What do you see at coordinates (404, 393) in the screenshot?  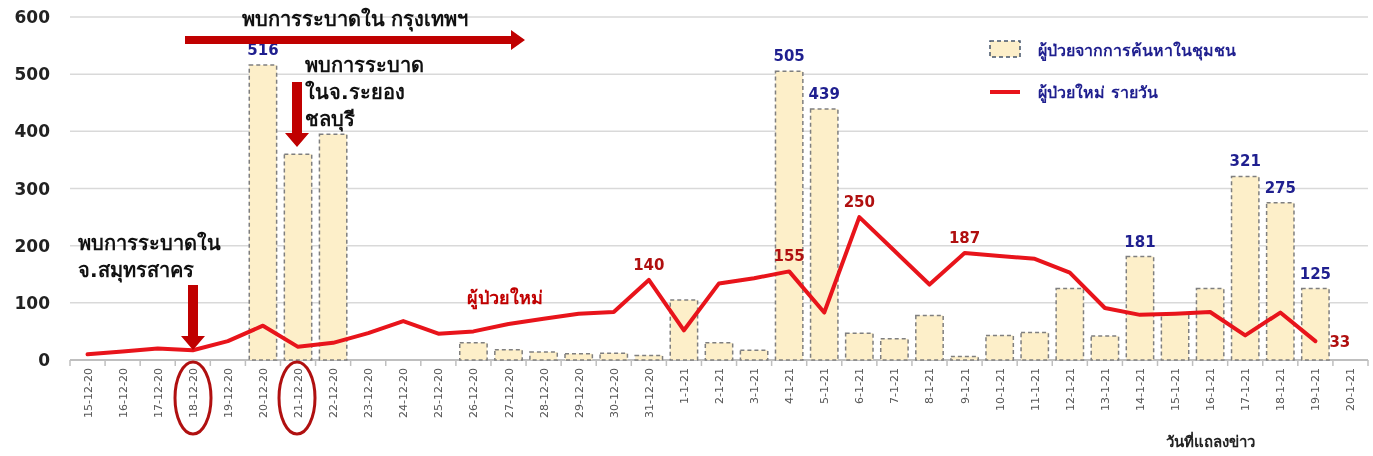 I see `x-tick-label: 24-12-20` at bounding box center [404, 393].